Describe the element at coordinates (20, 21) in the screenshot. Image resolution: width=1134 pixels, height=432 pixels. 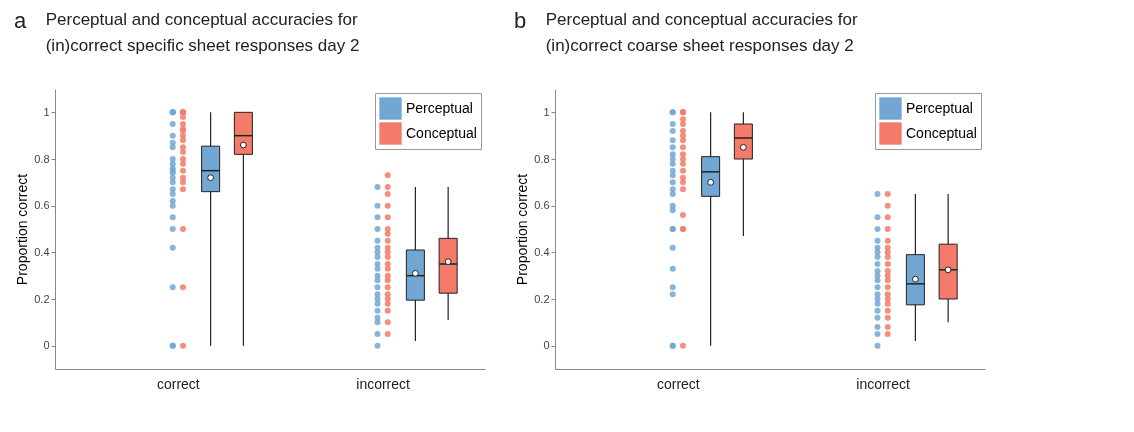
I see `text: a` at that location.